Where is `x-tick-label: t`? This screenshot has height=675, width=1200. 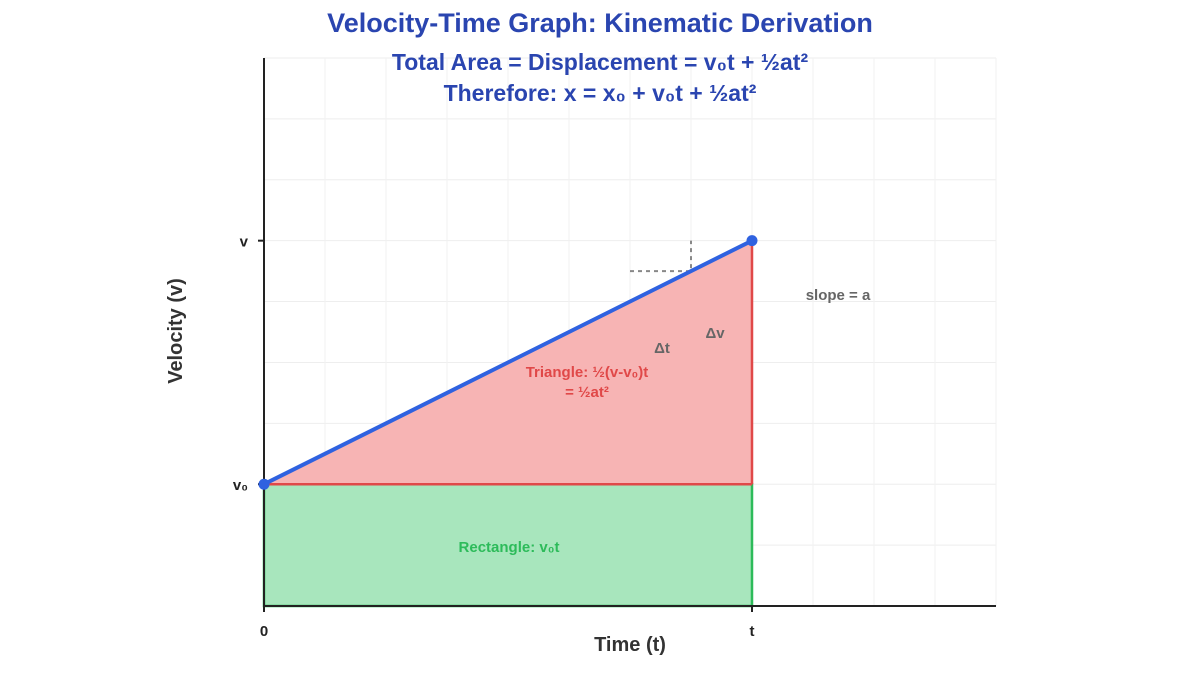 x-tick-label: t is located at coordinates (752, 631).